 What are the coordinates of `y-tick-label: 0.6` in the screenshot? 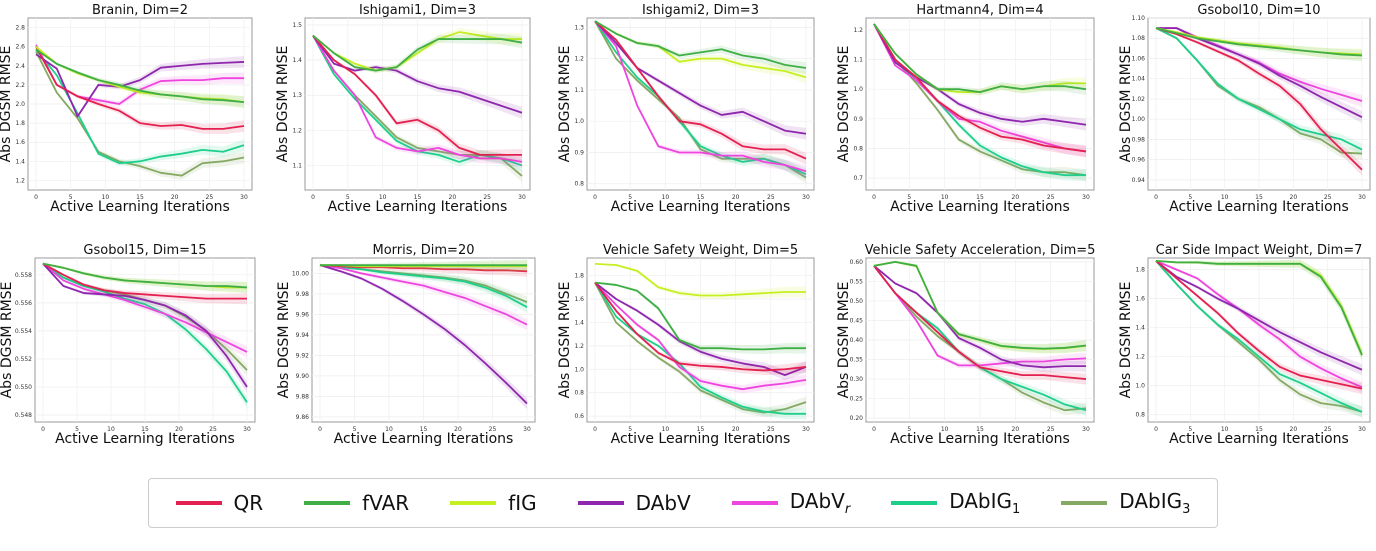 It's located at (579, 416).